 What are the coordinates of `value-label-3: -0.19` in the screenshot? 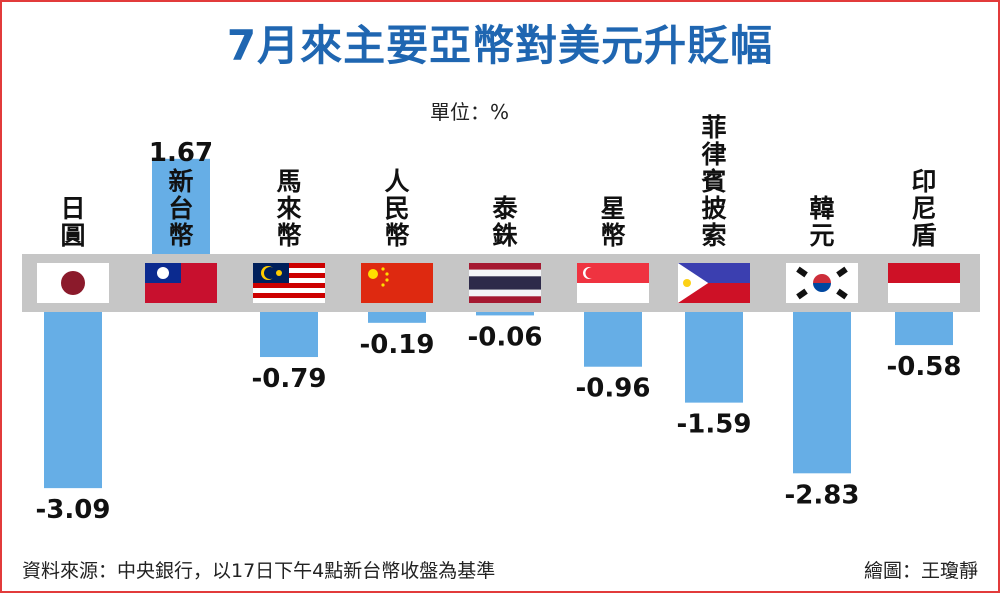 It's located at (397, 345).